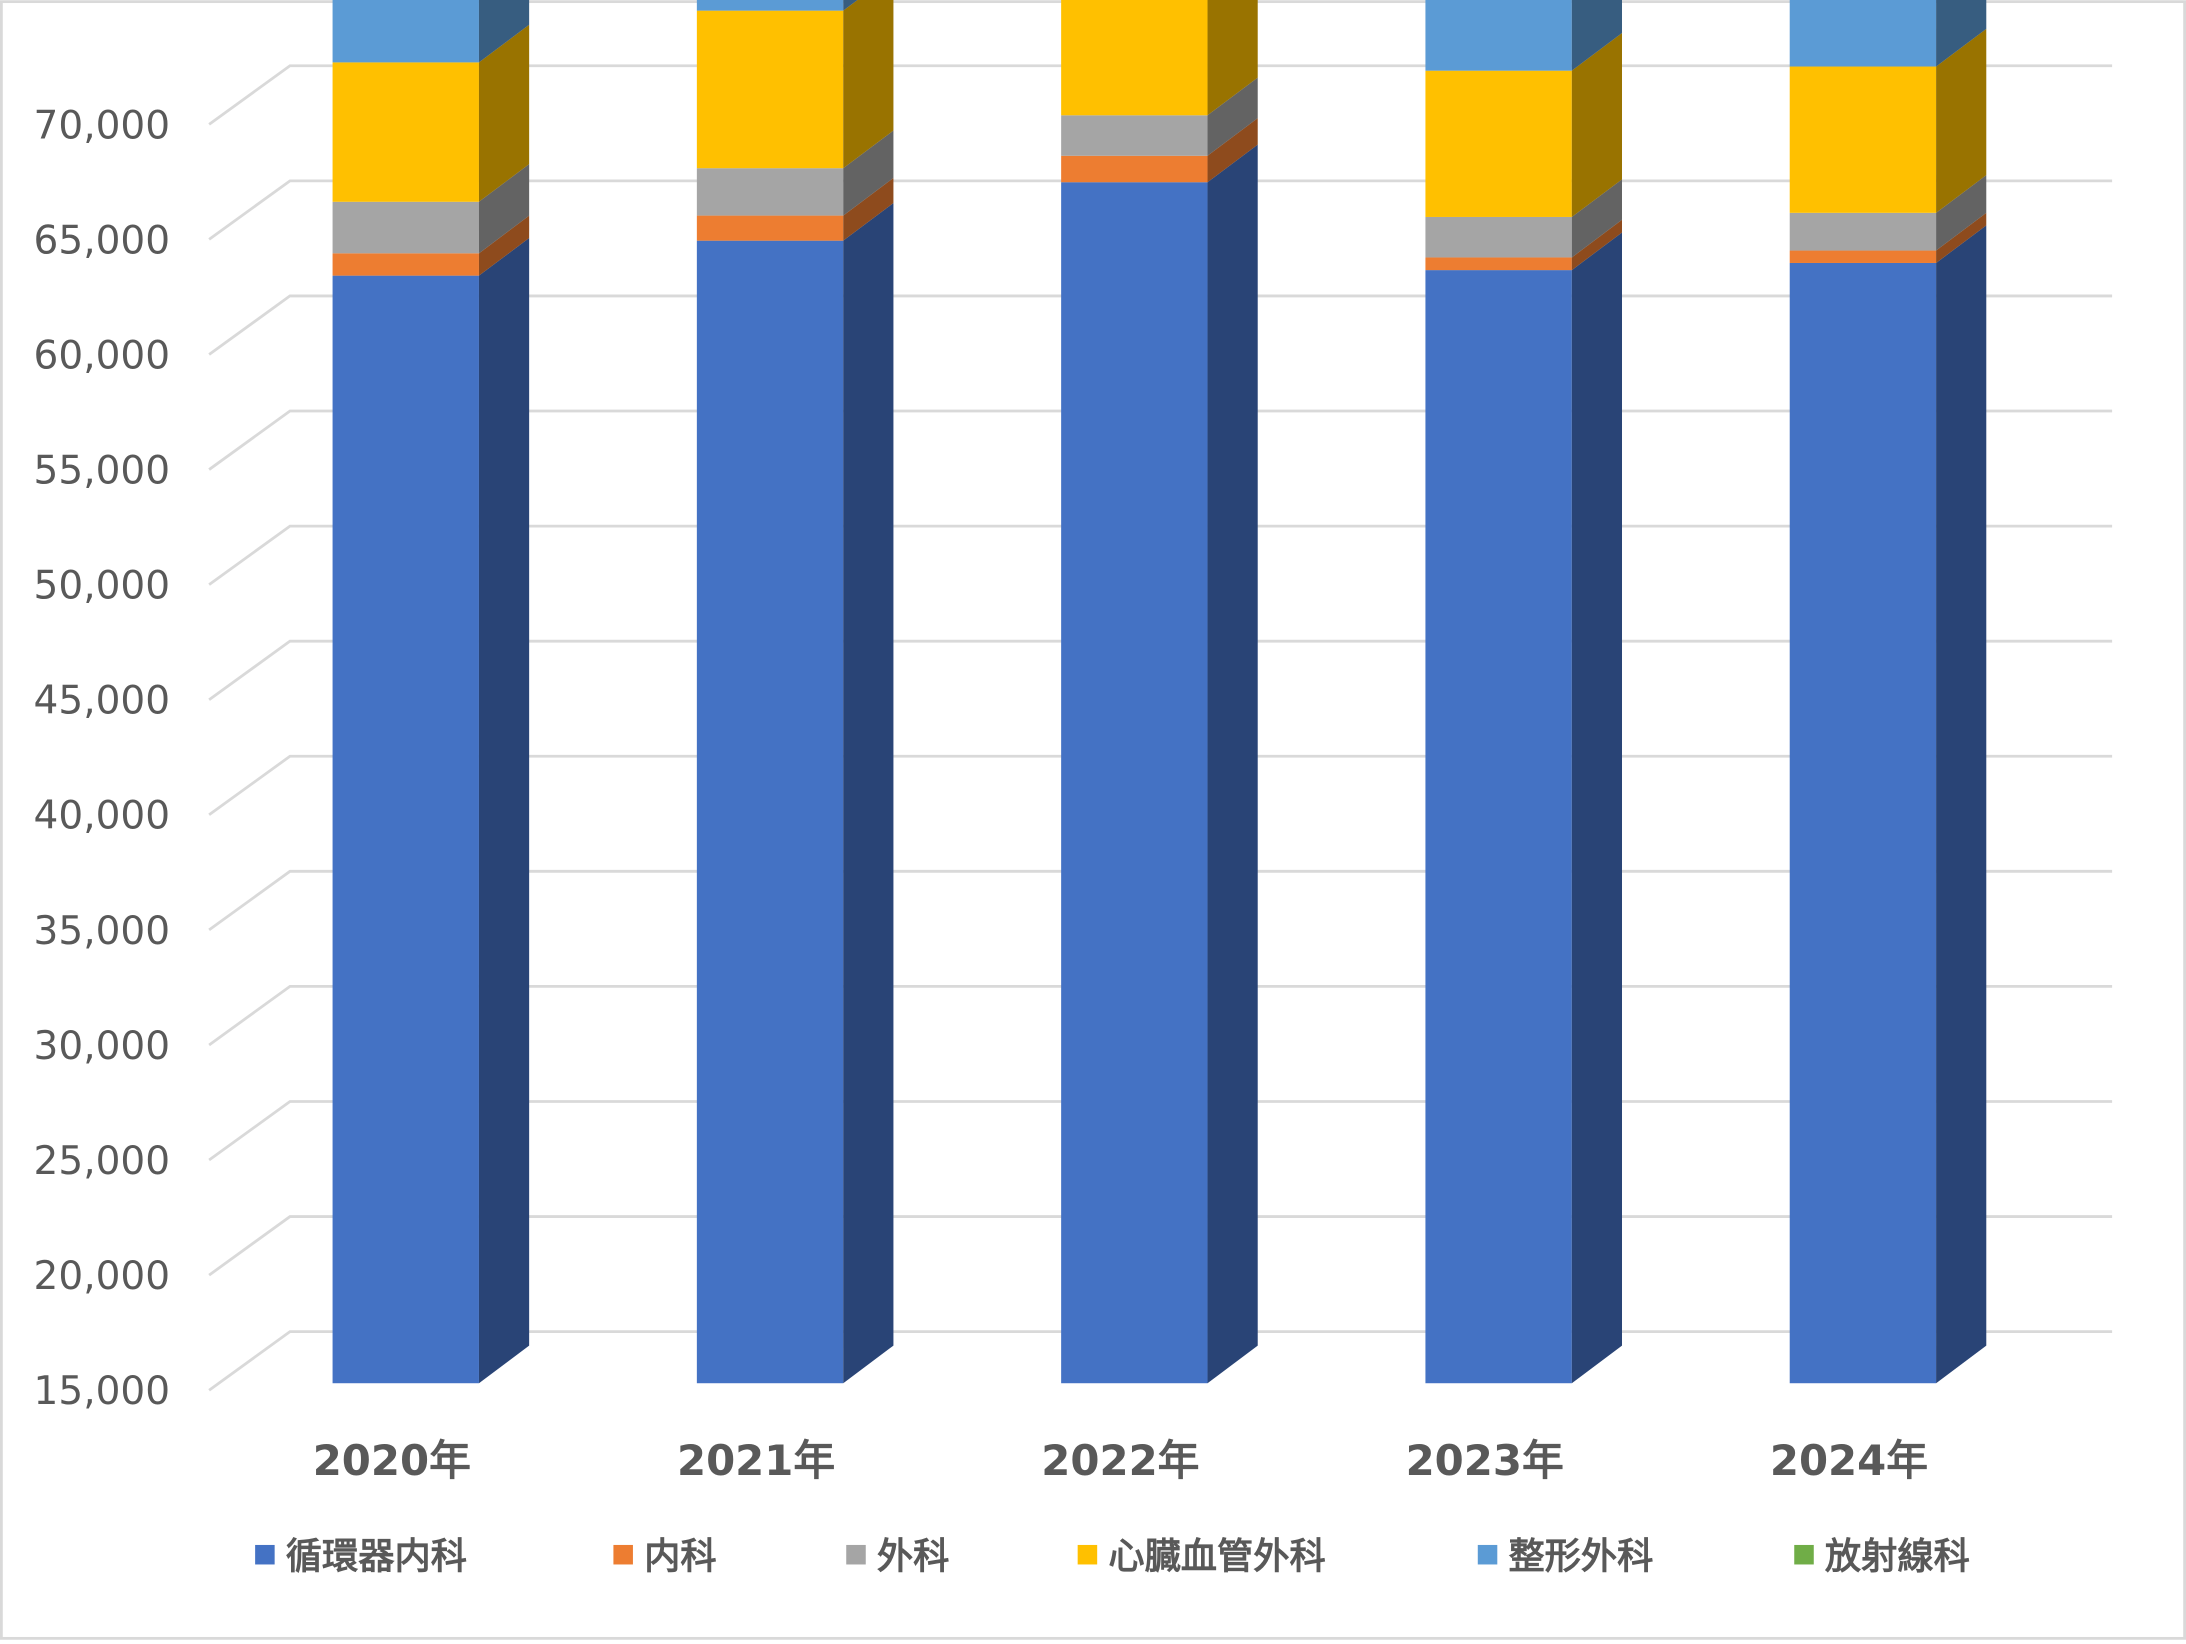 This screenshot has height=1644, width=2186. I want to click on y-tick-label: 35,000, so click(102, 931).